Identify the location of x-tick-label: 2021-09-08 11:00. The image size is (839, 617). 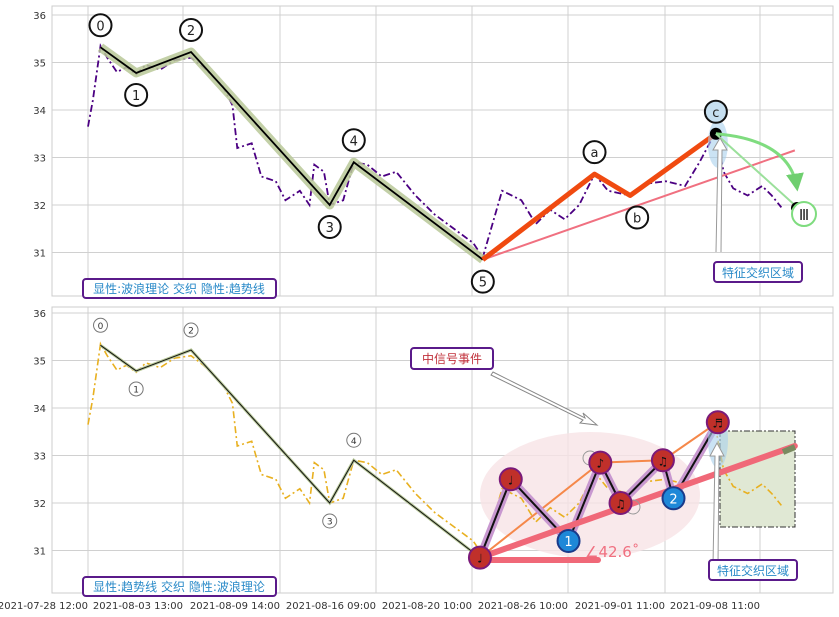
(715, 606).